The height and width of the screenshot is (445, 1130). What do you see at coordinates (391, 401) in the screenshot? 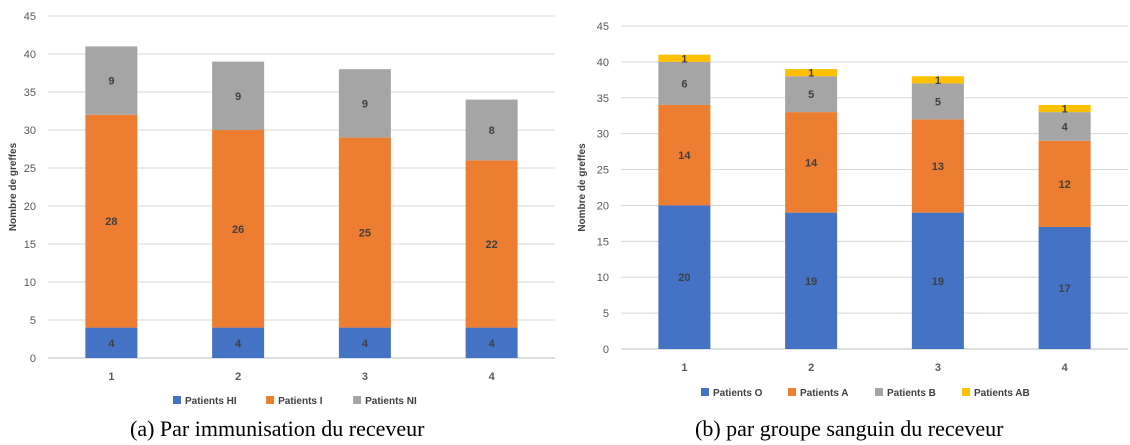
I see `legend-label: Patients NI` at bounding box center [391, 401].